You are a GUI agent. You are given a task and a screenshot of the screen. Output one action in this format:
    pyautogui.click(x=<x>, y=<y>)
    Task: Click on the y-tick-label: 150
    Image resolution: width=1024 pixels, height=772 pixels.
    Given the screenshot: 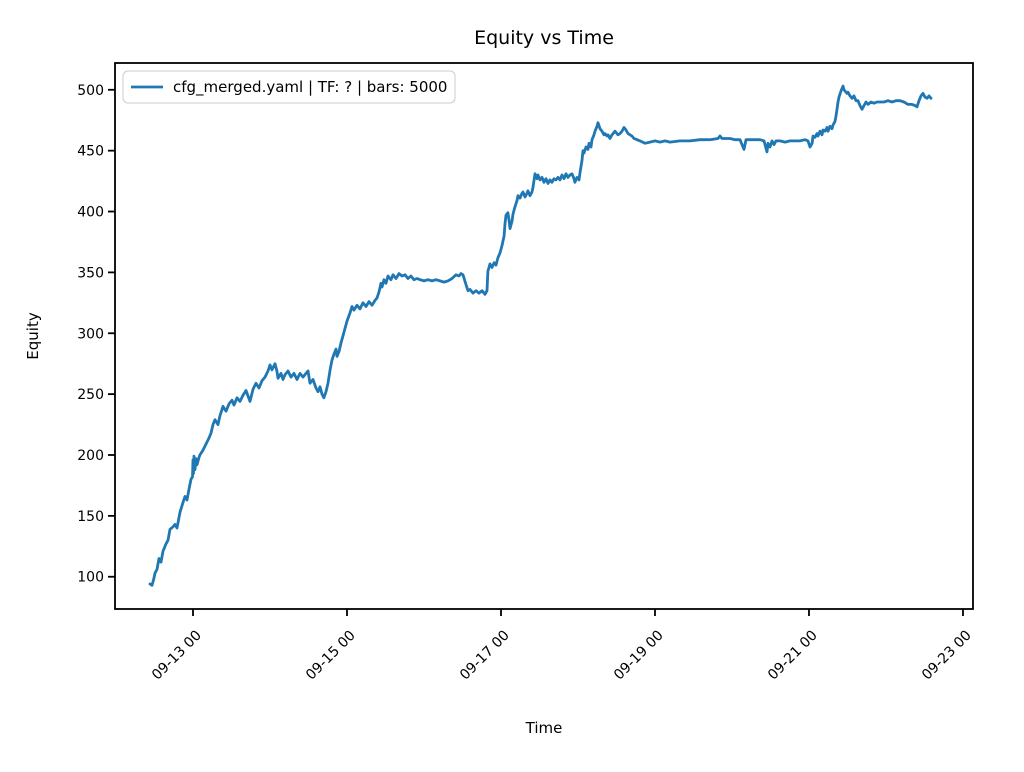 What is the action you would take?
    pyautogui.click(x=90, y=517)
    